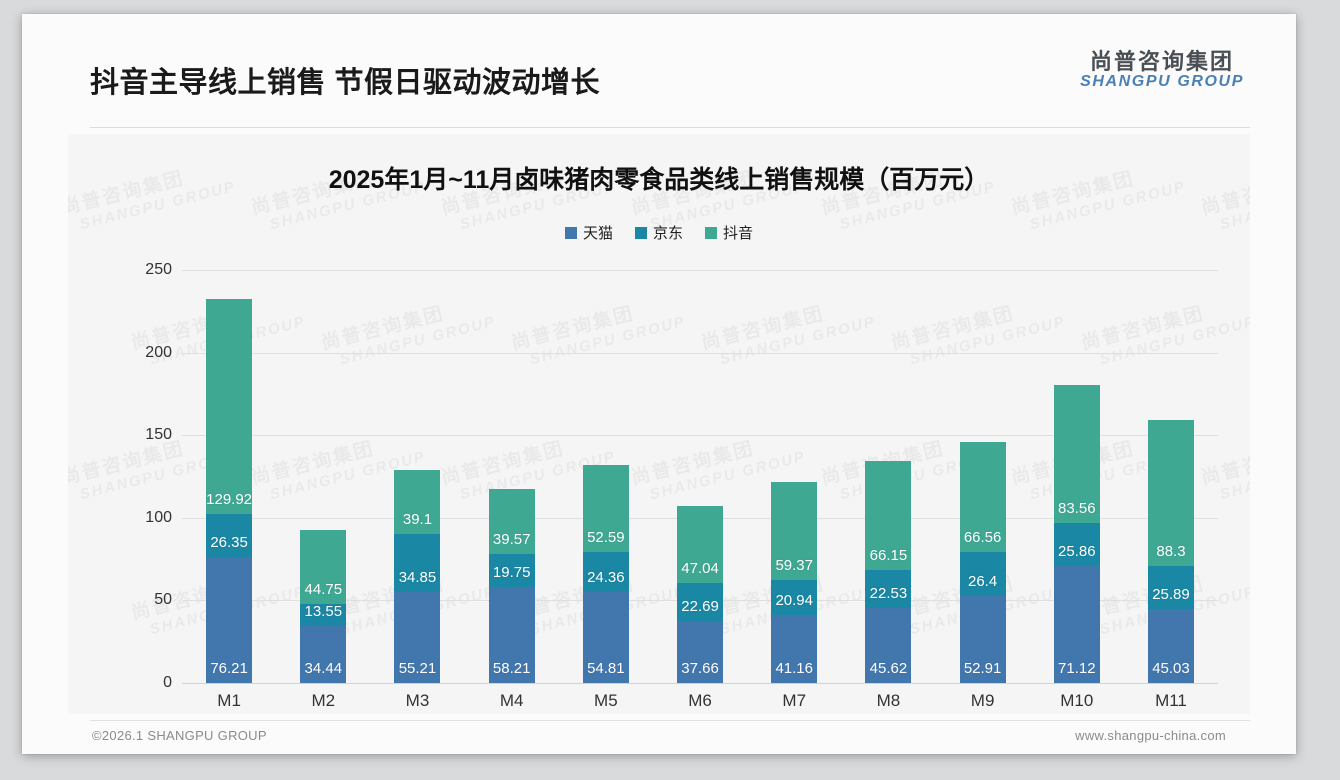 This screenshot has height=780, width=1340. I want to click on bar-segment: 71.12, so click(1076, 624).